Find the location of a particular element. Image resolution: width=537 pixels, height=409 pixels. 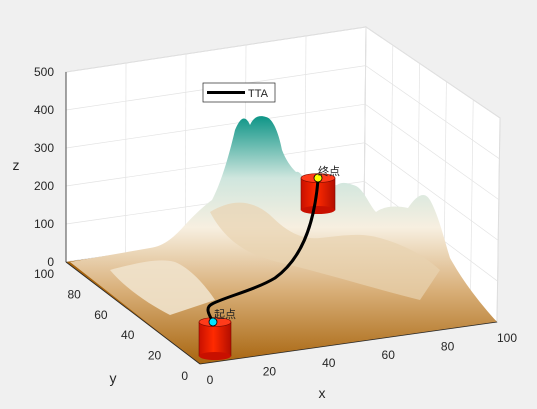

z-tick-label: 500 is located at coordinates (44, 72).